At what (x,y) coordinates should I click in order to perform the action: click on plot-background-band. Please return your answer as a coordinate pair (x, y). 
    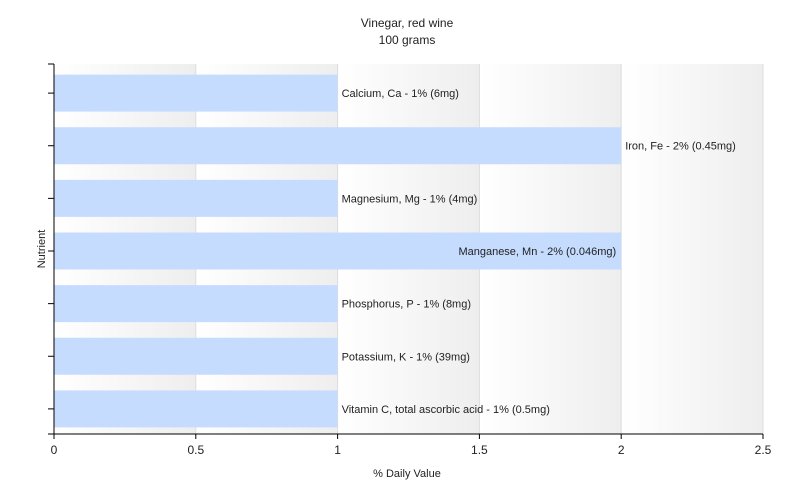
    Looking at the image, I should click on (692, 249).